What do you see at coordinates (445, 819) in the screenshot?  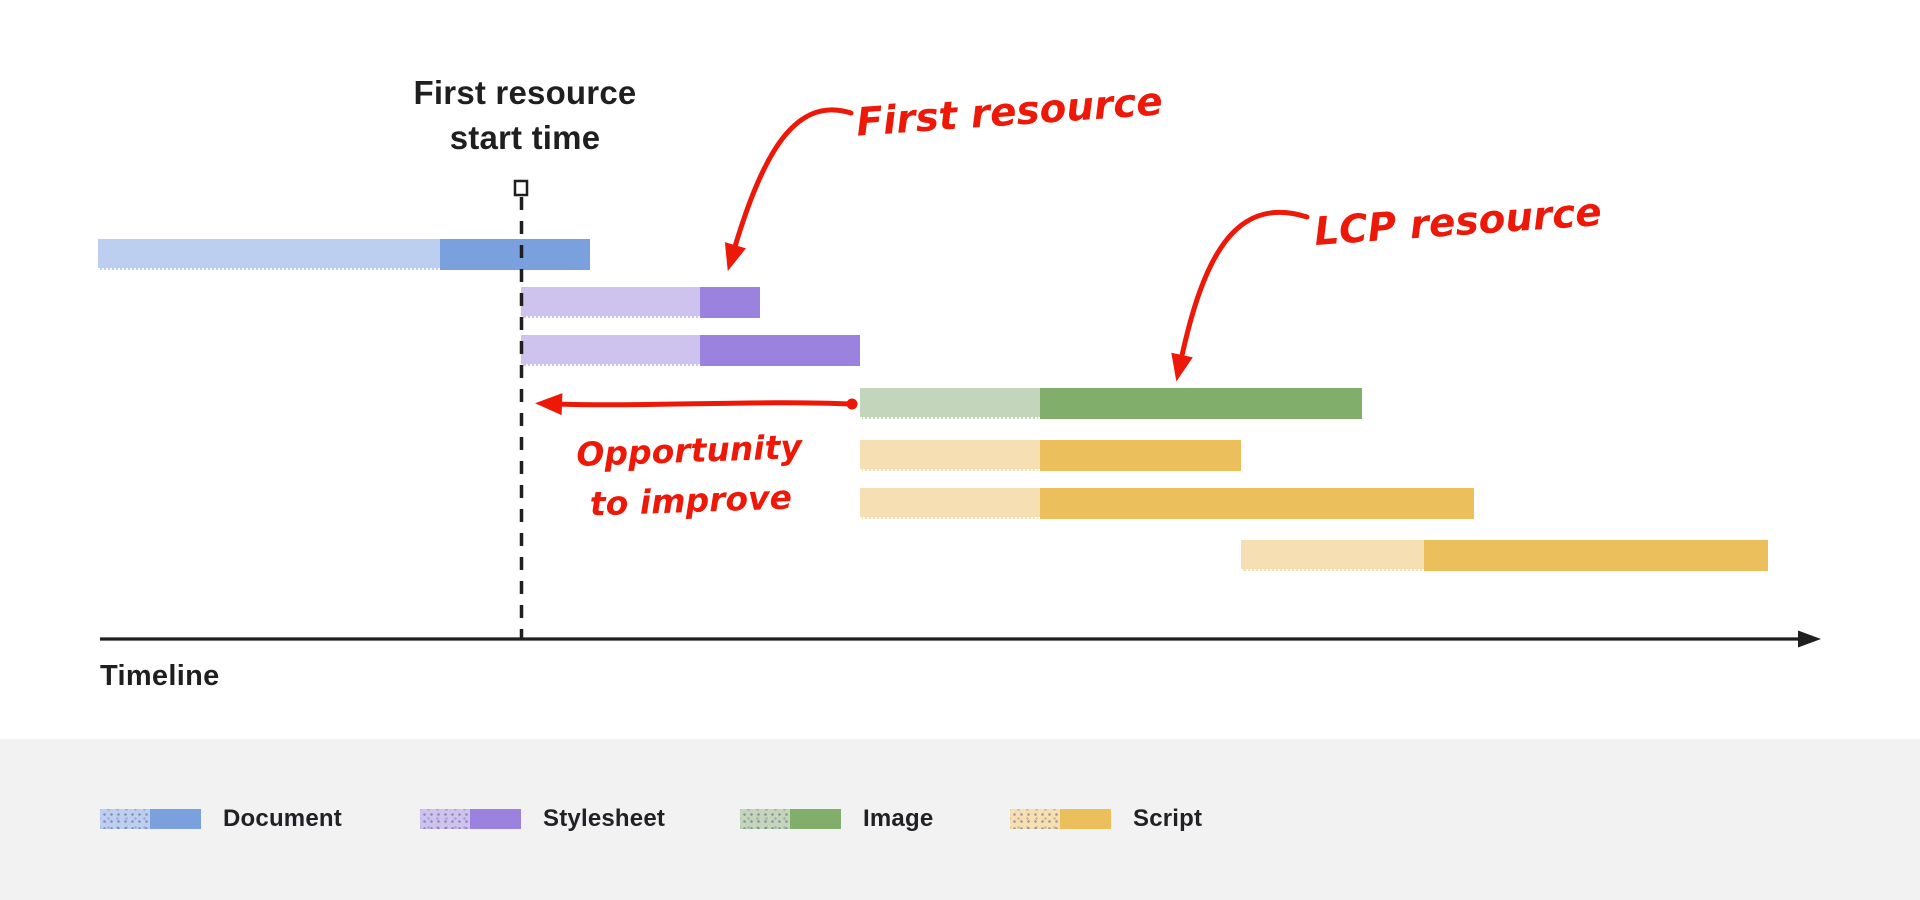 I see `stylesheet-swatch-light` at bounding box center [445, 819].